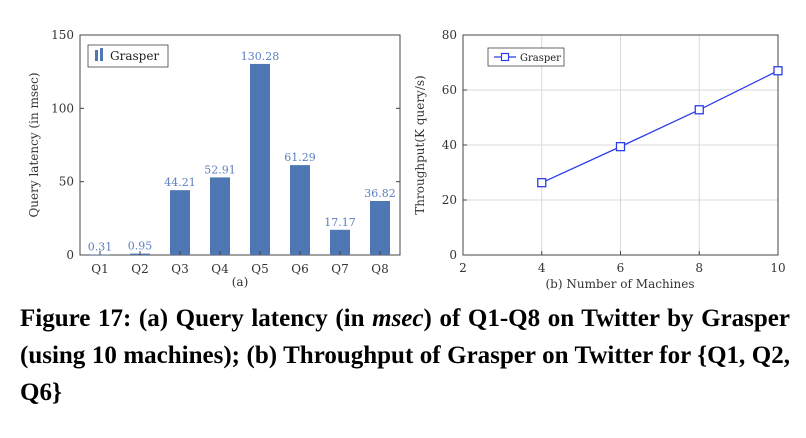  I want to click on y-tick-label: 80, so click(449, 35).